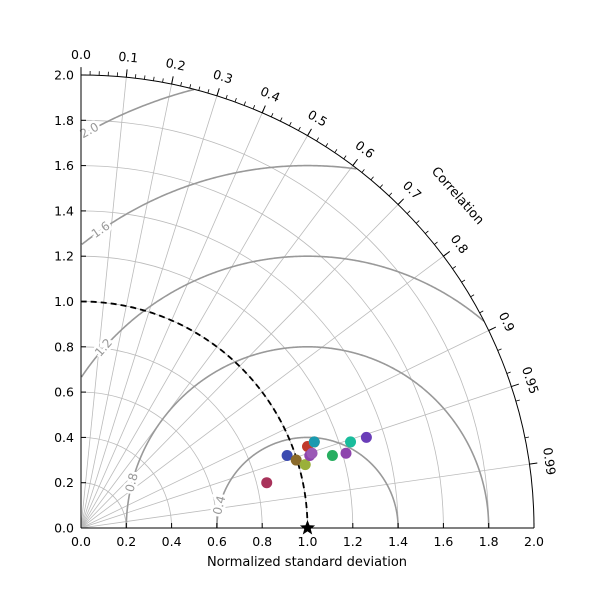 Image resolution: width=600 pixels, height=600 pixels. Describe the element at coordinates (64, 210) in the screenshot. I see `y-tick-label: 1.4` at that location.